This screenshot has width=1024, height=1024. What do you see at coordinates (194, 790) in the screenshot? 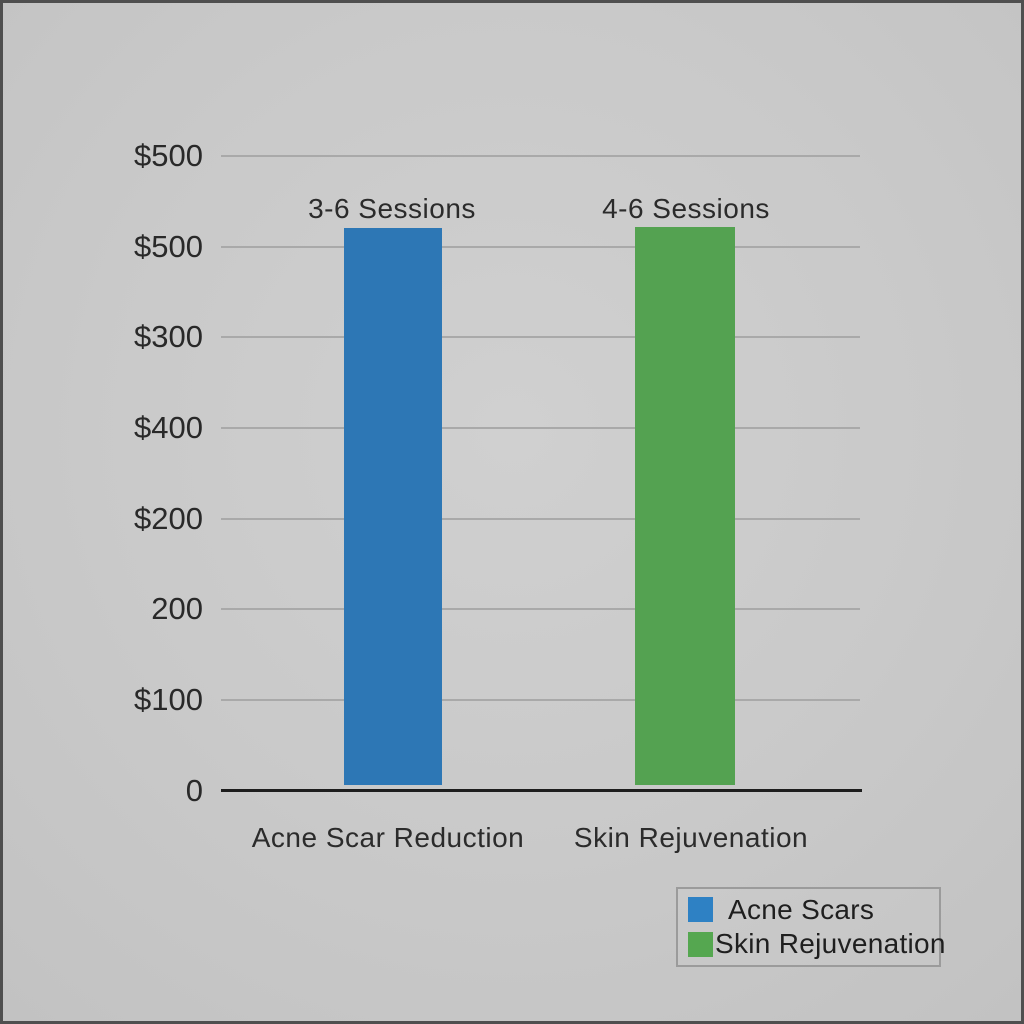
I see `y-tick-label: 0` at bounding box center [194, 790].